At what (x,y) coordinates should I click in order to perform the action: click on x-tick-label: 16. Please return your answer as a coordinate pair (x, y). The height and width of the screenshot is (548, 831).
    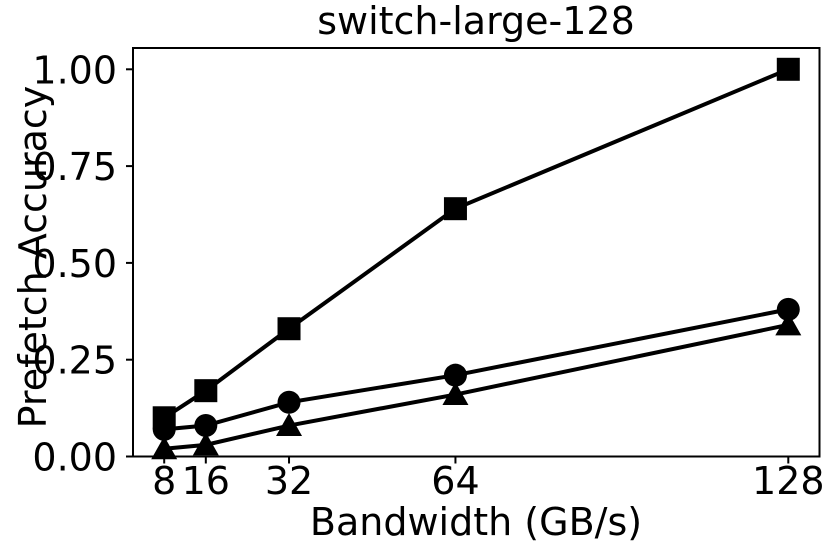
    Looking at the image, I should click on (206, 481).